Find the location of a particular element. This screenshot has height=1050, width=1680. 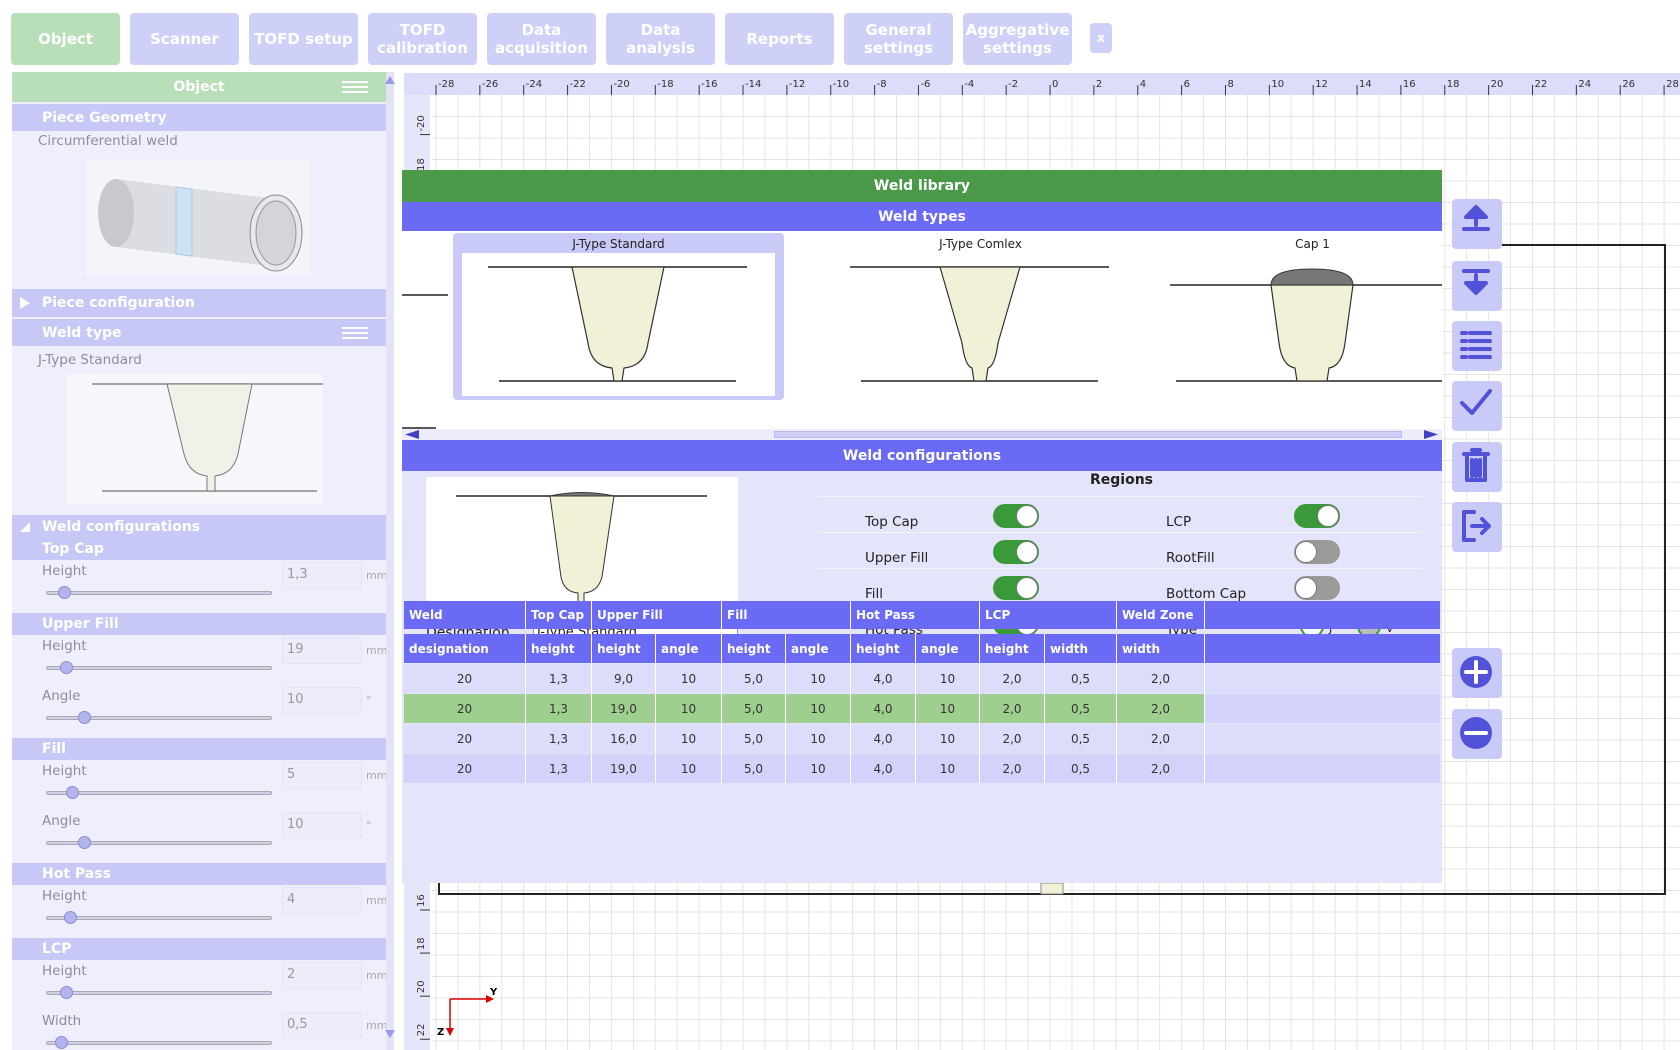

ruler-label: -6 is located at coordinates (925, 84).